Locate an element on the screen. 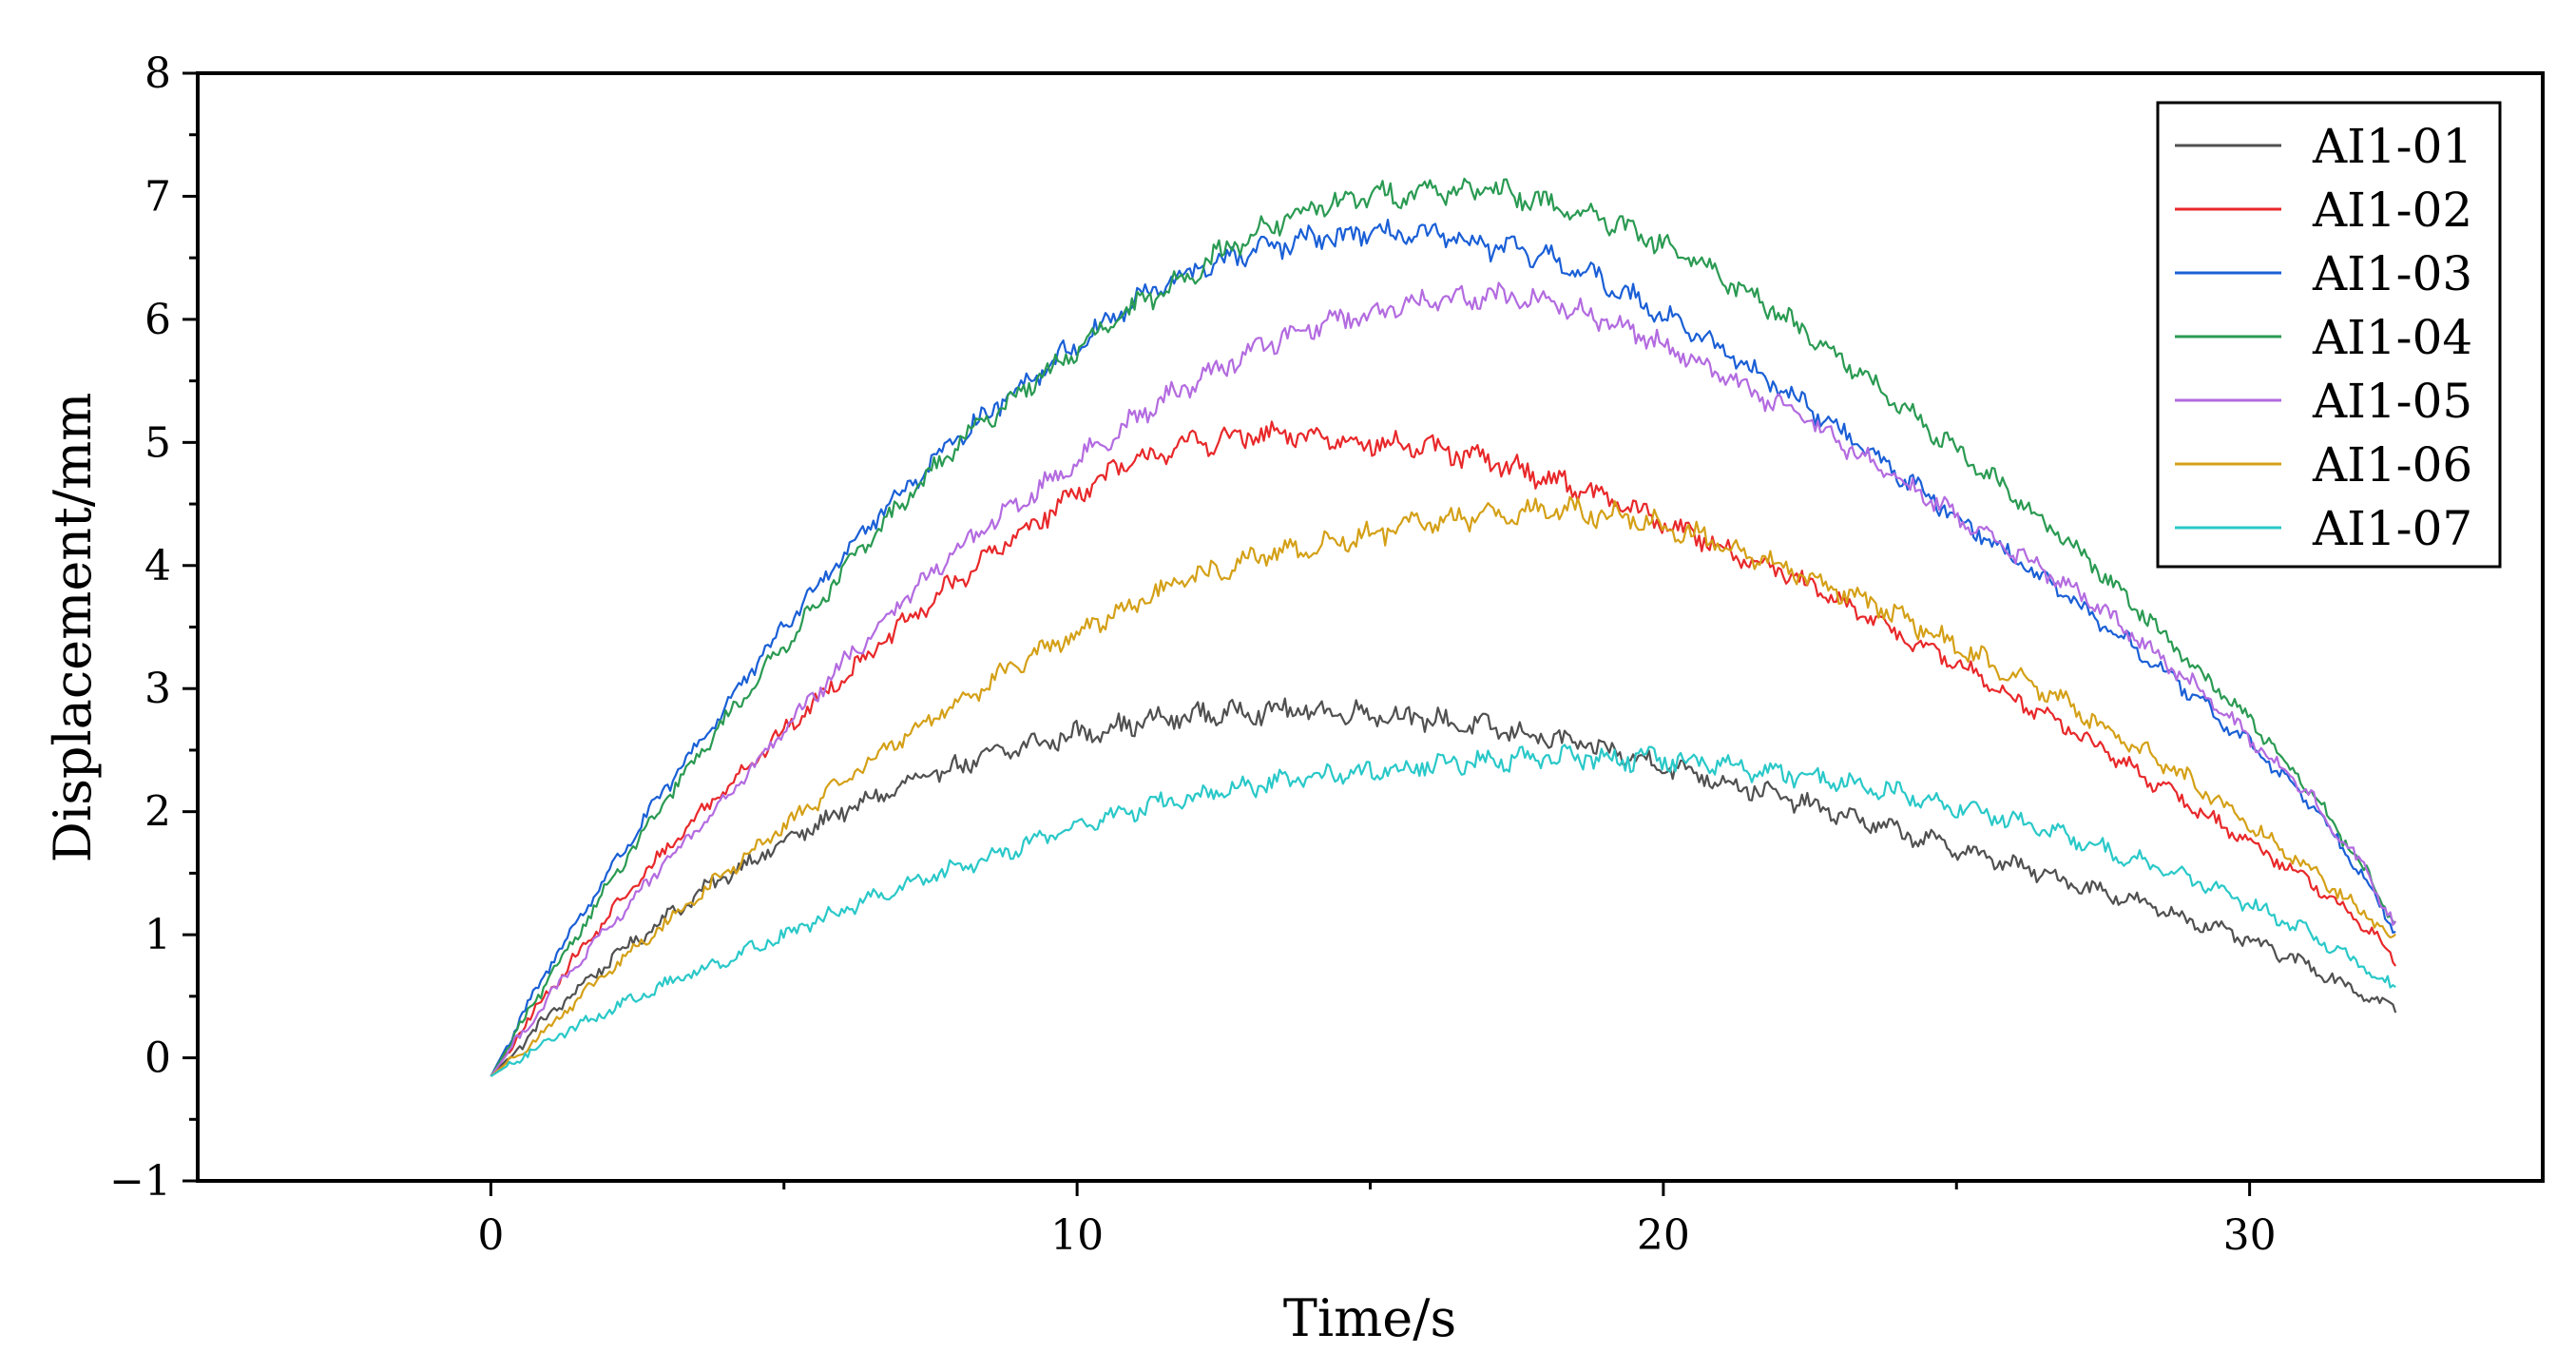 This screenshot has width=2576, height=1372. x-tick-label: 0 is located at coordinates (491, 1235).